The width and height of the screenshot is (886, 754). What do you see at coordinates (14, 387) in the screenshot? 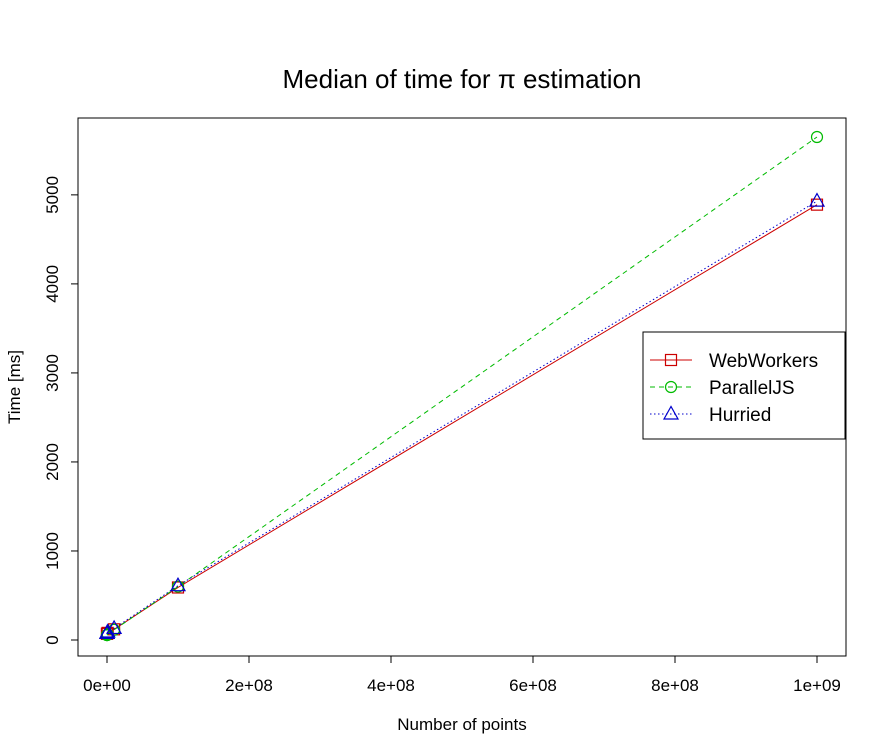
I see `y-axis-label: Time [ms]` at bounding box center [14, 387].